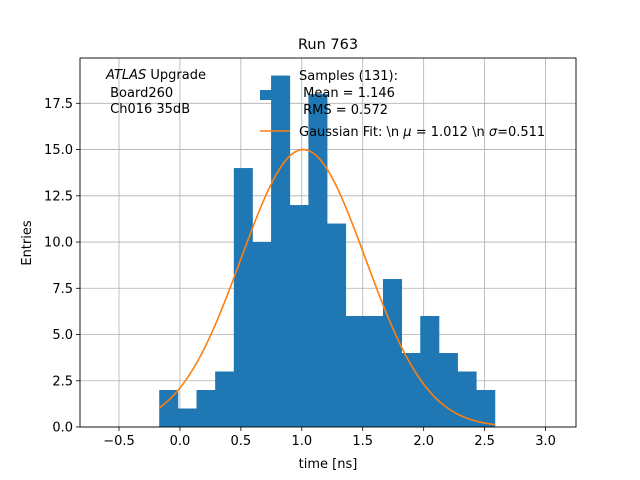  Describe the element at coordinates (362, 441) in the screenshot. I see `x-tick-label: 1.5` at that location.